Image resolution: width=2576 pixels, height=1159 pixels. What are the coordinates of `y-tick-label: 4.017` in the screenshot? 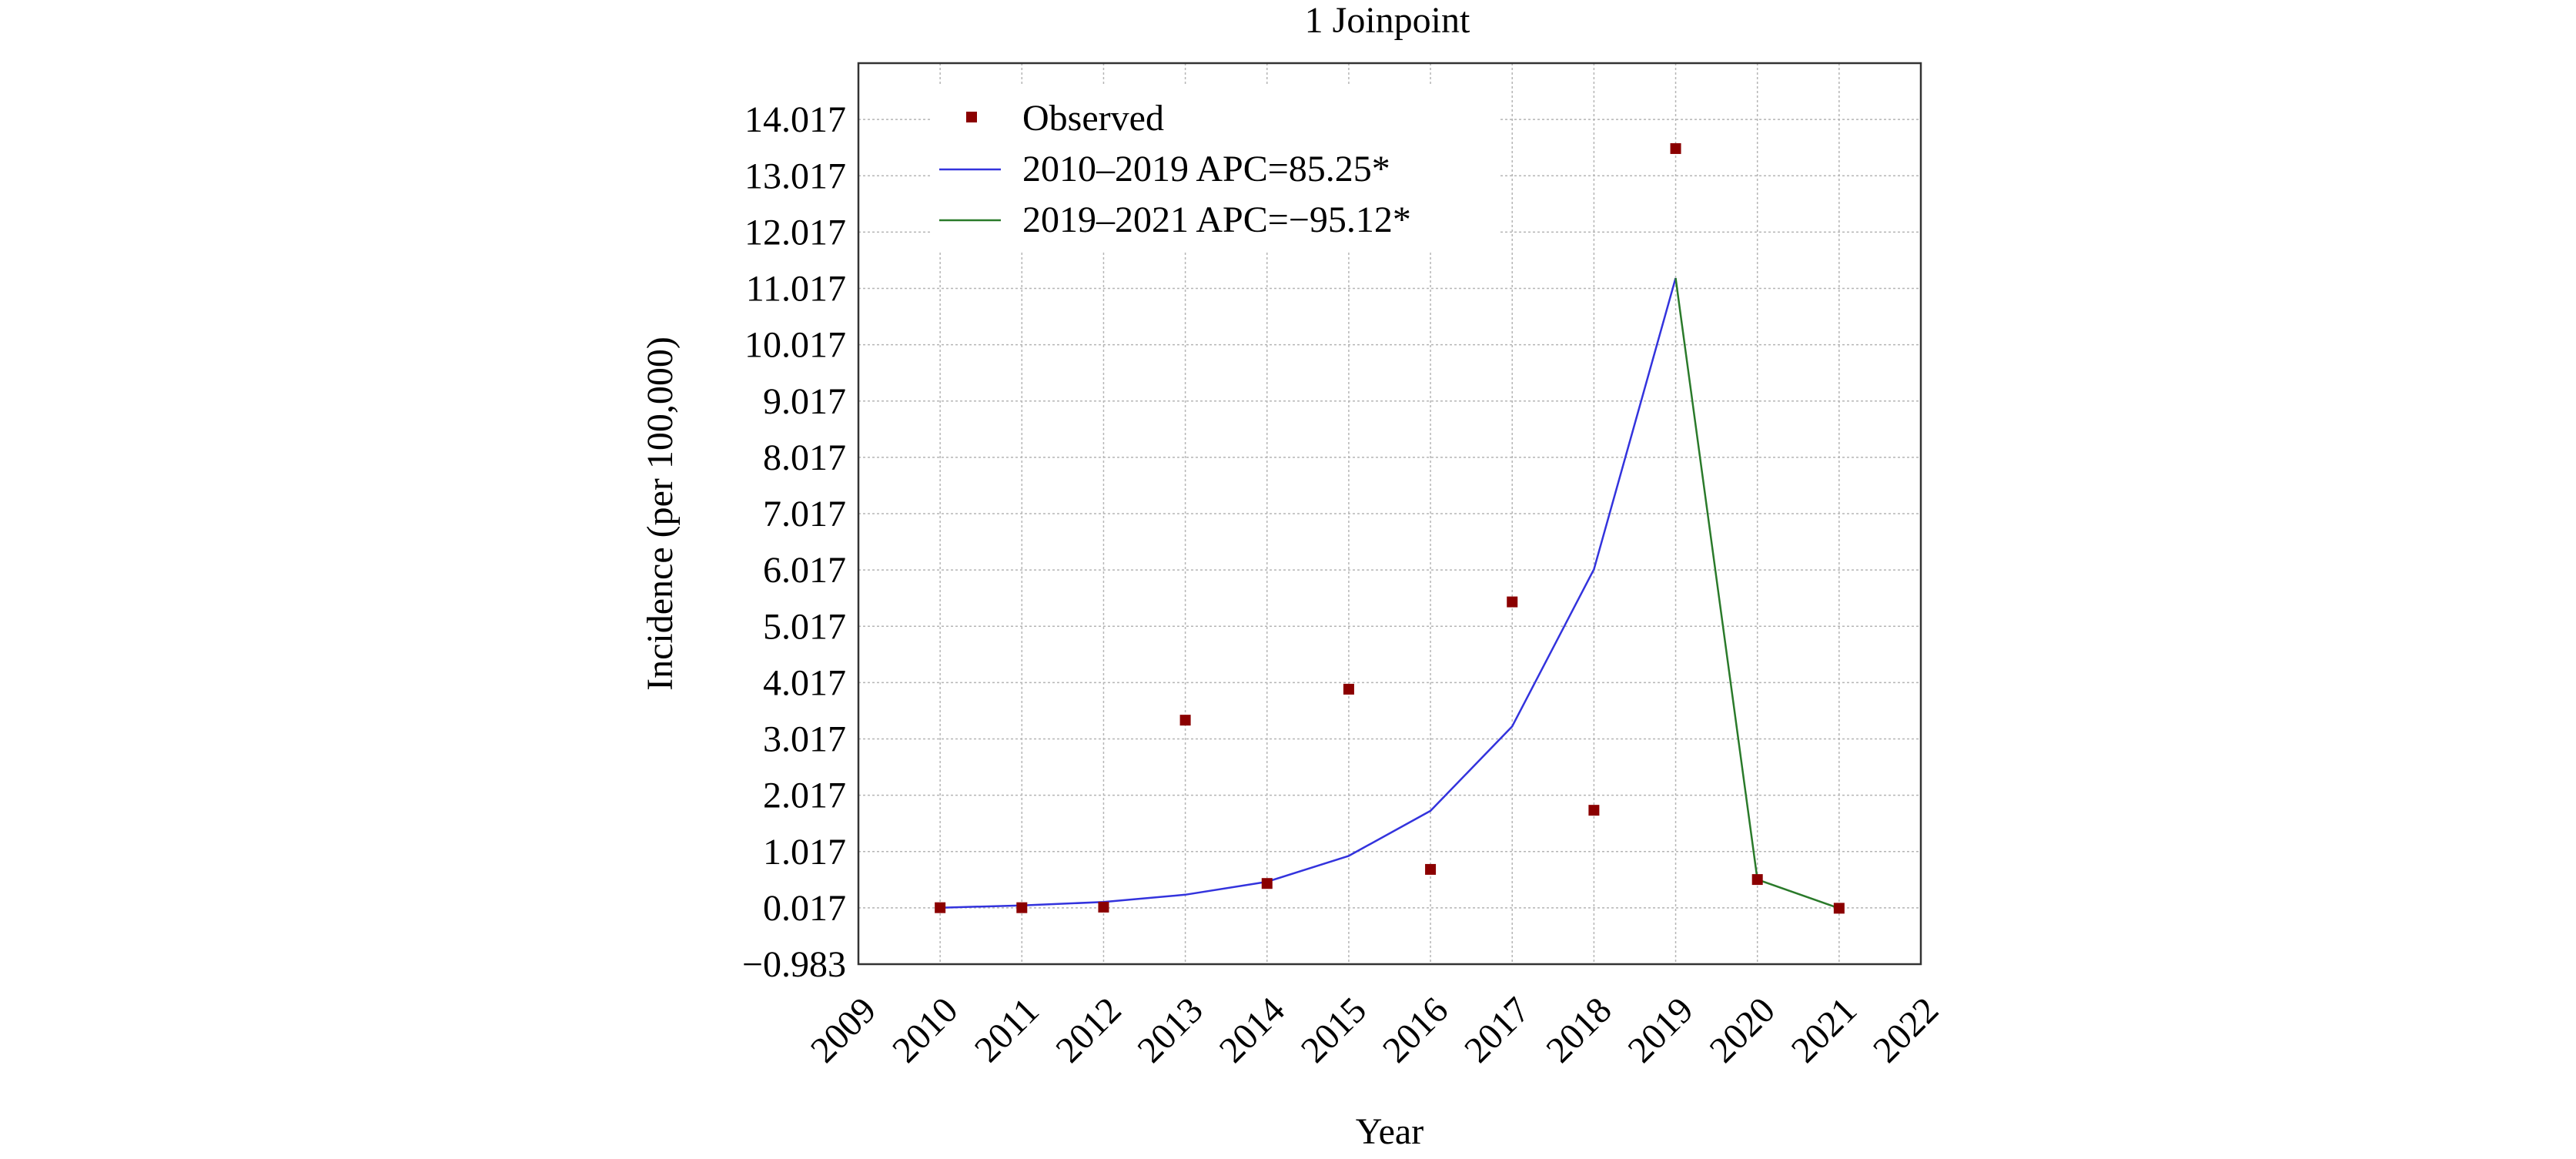 It's located at (805, 682).